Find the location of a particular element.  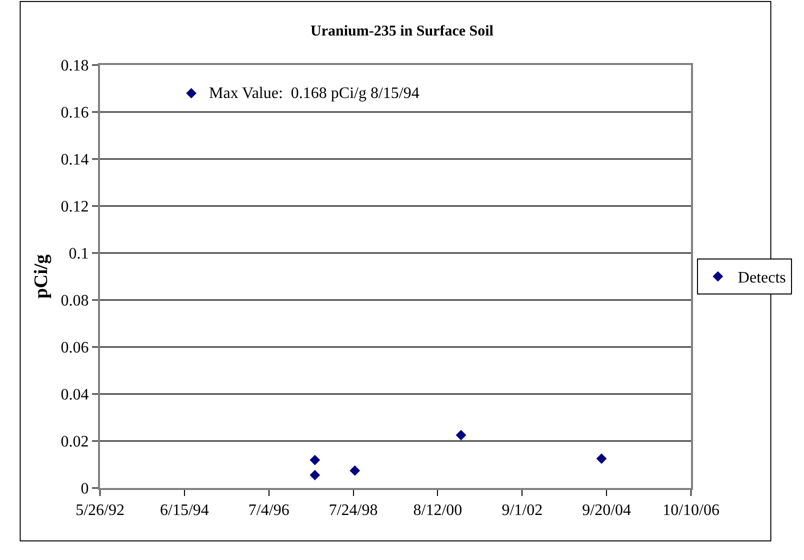

x-tick-label: 7/4/96 is located at coordinates (269, 511).